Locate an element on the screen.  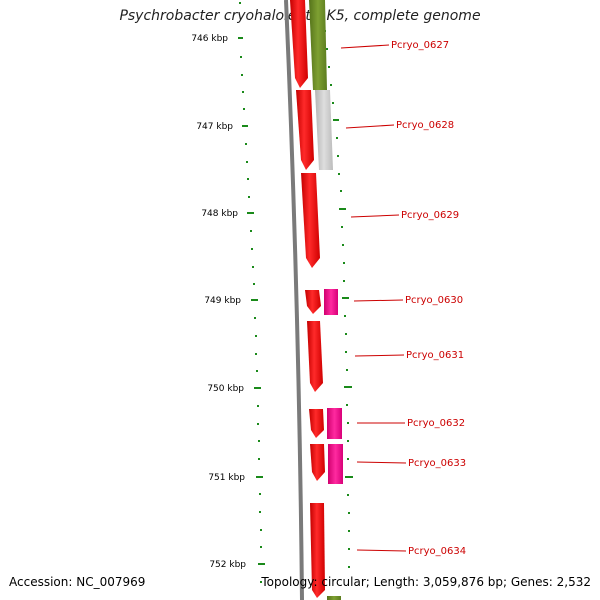
gene-label-0629: Pcryo_0629 is located at coordinates (430, 215).